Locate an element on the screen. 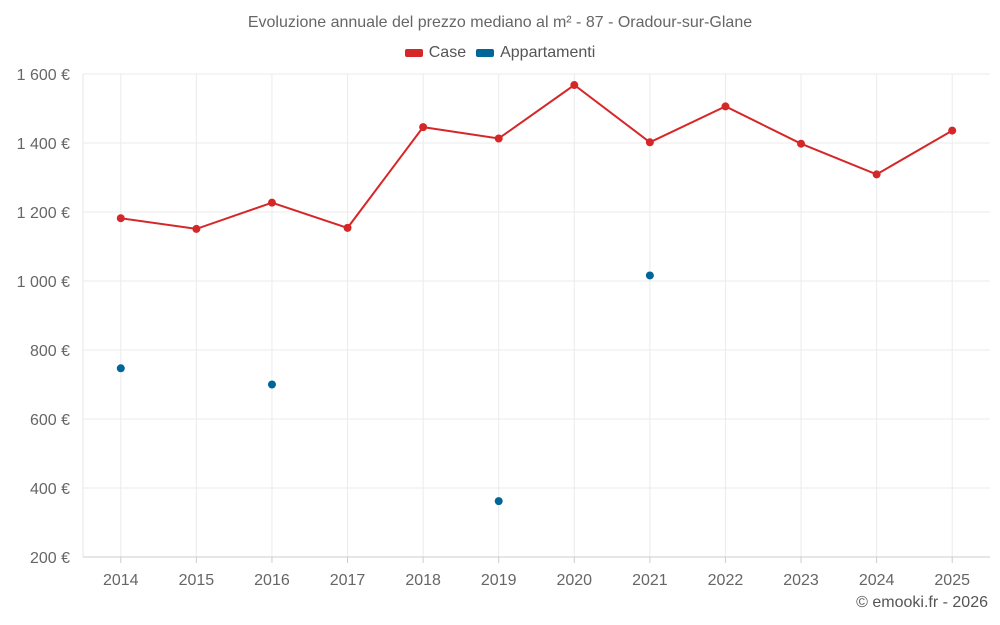 This screenshot has height=625, width=1000. x-tick-label: 2014 is located at coordinates (121, 580).